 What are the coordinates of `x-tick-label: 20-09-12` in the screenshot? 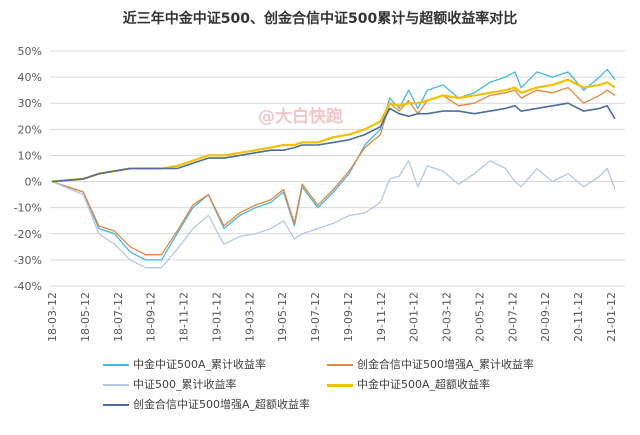 It's located at (545, 317).